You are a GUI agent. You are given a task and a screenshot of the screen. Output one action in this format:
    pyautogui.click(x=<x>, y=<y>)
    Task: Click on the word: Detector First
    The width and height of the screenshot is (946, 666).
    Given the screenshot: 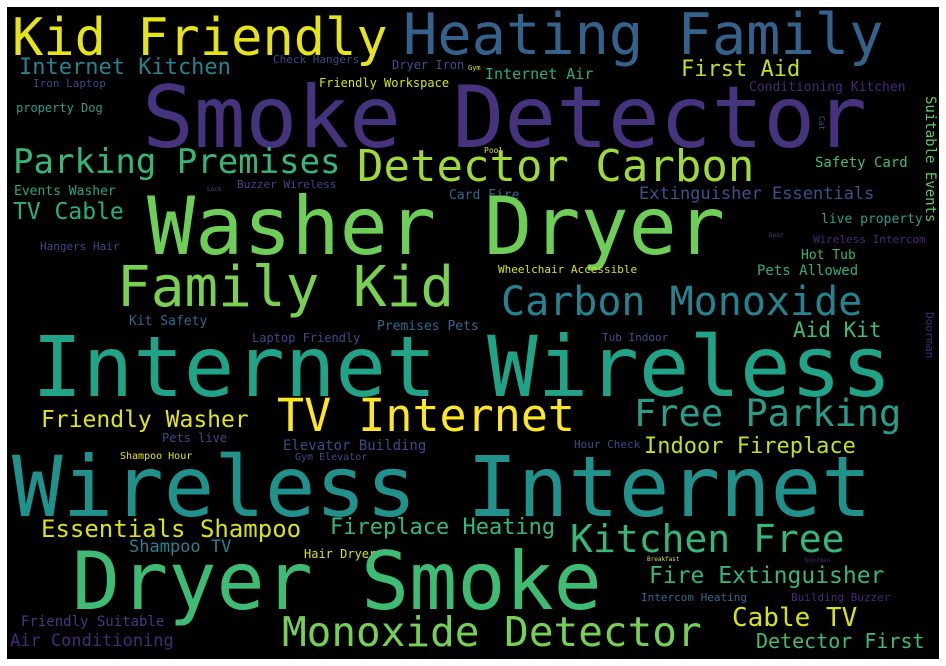 What is the action you would take?
    pyautogui.click(x=840, y=641)
    